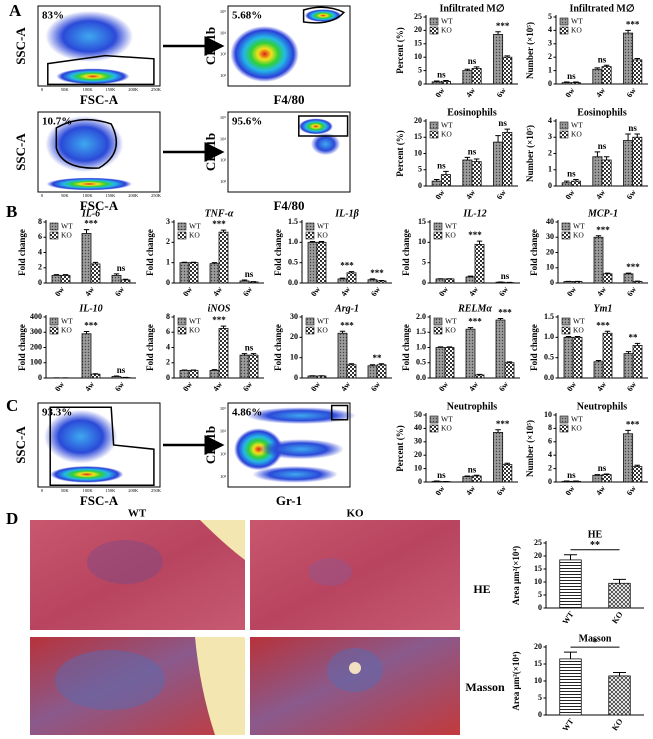 This screenshot has width=653, height=739. I want to click on y-tick-label: 3, so click(550, 43).